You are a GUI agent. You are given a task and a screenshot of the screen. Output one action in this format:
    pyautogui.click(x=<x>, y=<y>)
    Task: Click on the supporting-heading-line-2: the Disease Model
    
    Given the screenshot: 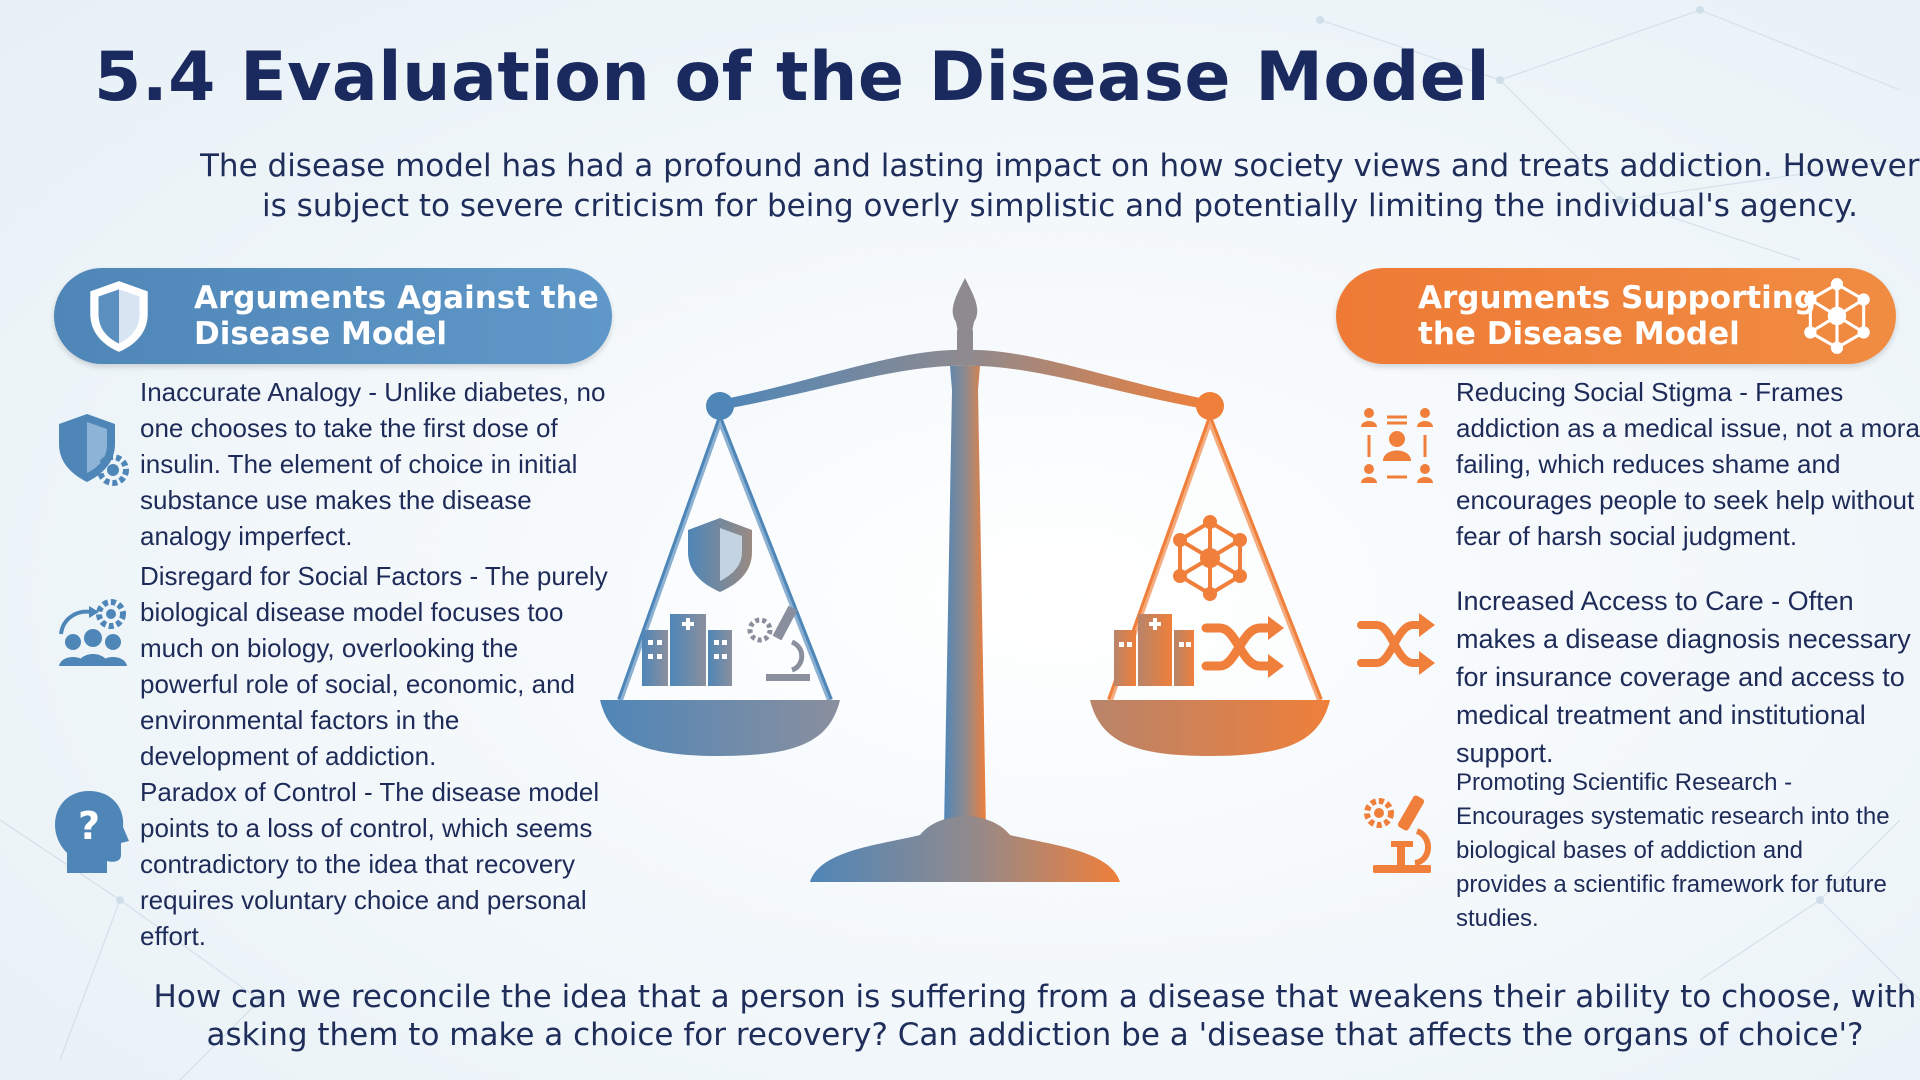 What is the action you would take?
    pyautogui.click(x=1579, y=334)
    